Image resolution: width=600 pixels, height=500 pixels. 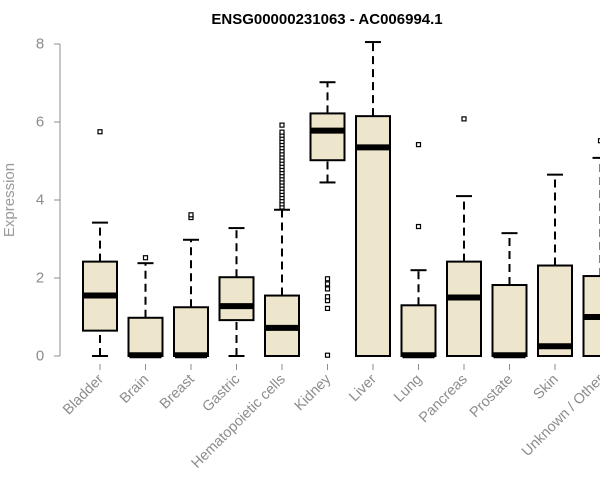 What do you see at coordinates (313, 392) in the screenshot?
I see `x-tick-label: Kidney` at bounding box center [313, 392].